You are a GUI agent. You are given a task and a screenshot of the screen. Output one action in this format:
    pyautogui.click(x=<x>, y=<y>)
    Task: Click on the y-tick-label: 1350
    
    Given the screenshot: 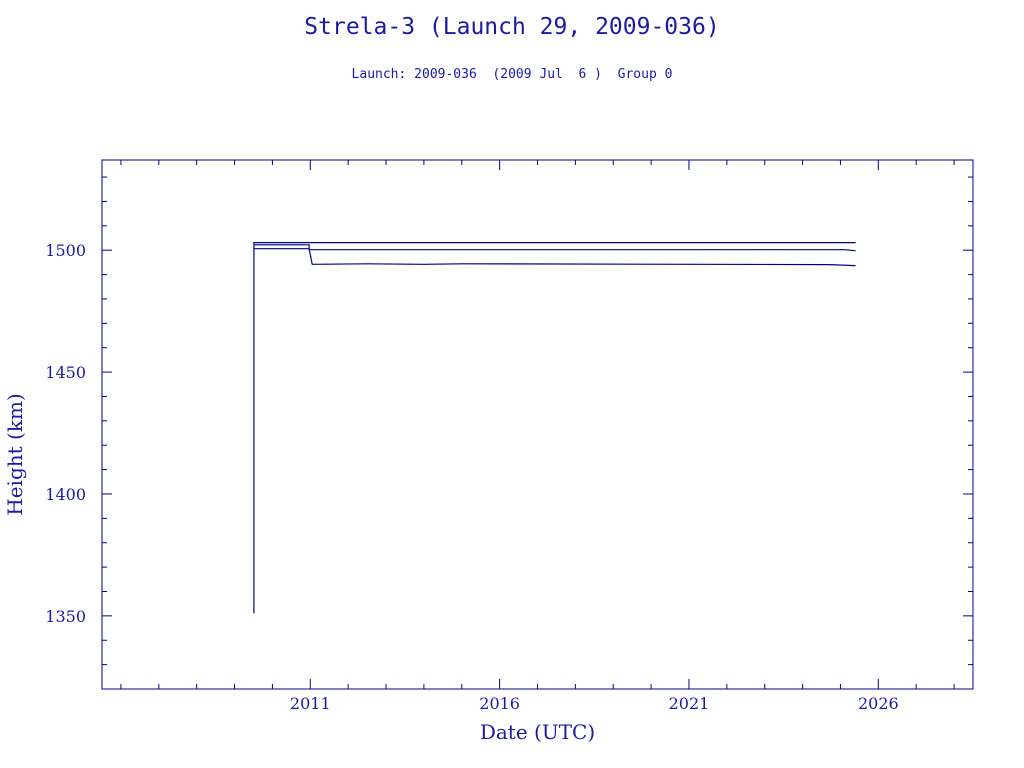 What is the action you would take?
    pyautogui.click(x=65, y=616)
    